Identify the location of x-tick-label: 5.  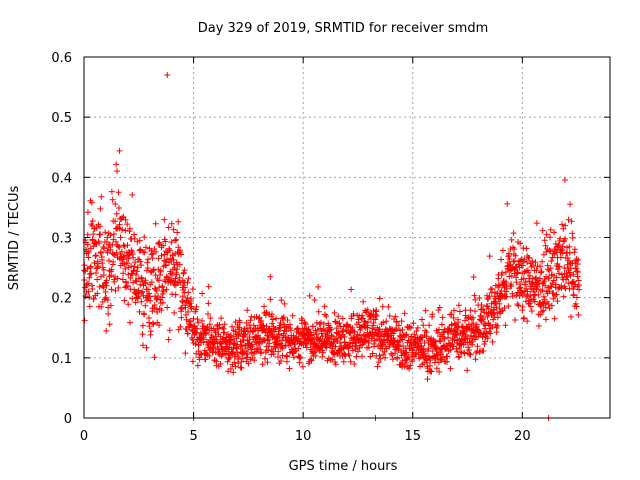
(193, 436).